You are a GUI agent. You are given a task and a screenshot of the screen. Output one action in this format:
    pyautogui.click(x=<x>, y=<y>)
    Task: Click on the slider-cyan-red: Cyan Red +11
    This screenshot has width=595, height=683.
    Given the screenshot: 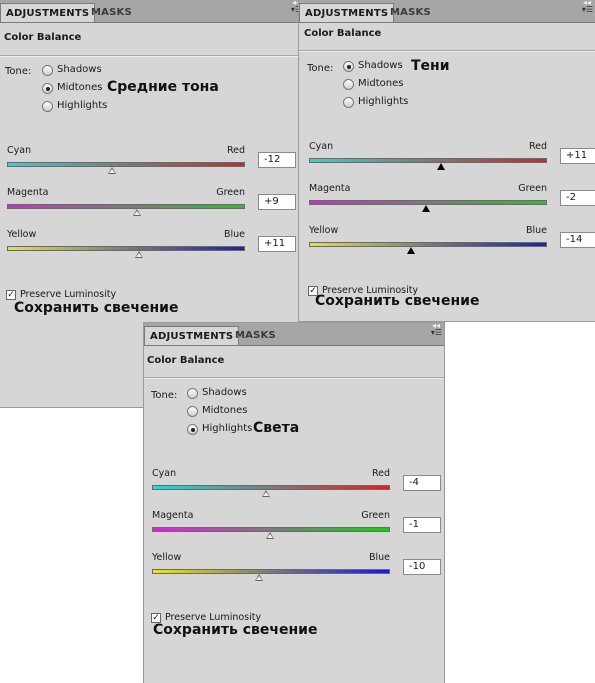 What is the action you would take?
    pyautogui.click(x=452, y=161)
    